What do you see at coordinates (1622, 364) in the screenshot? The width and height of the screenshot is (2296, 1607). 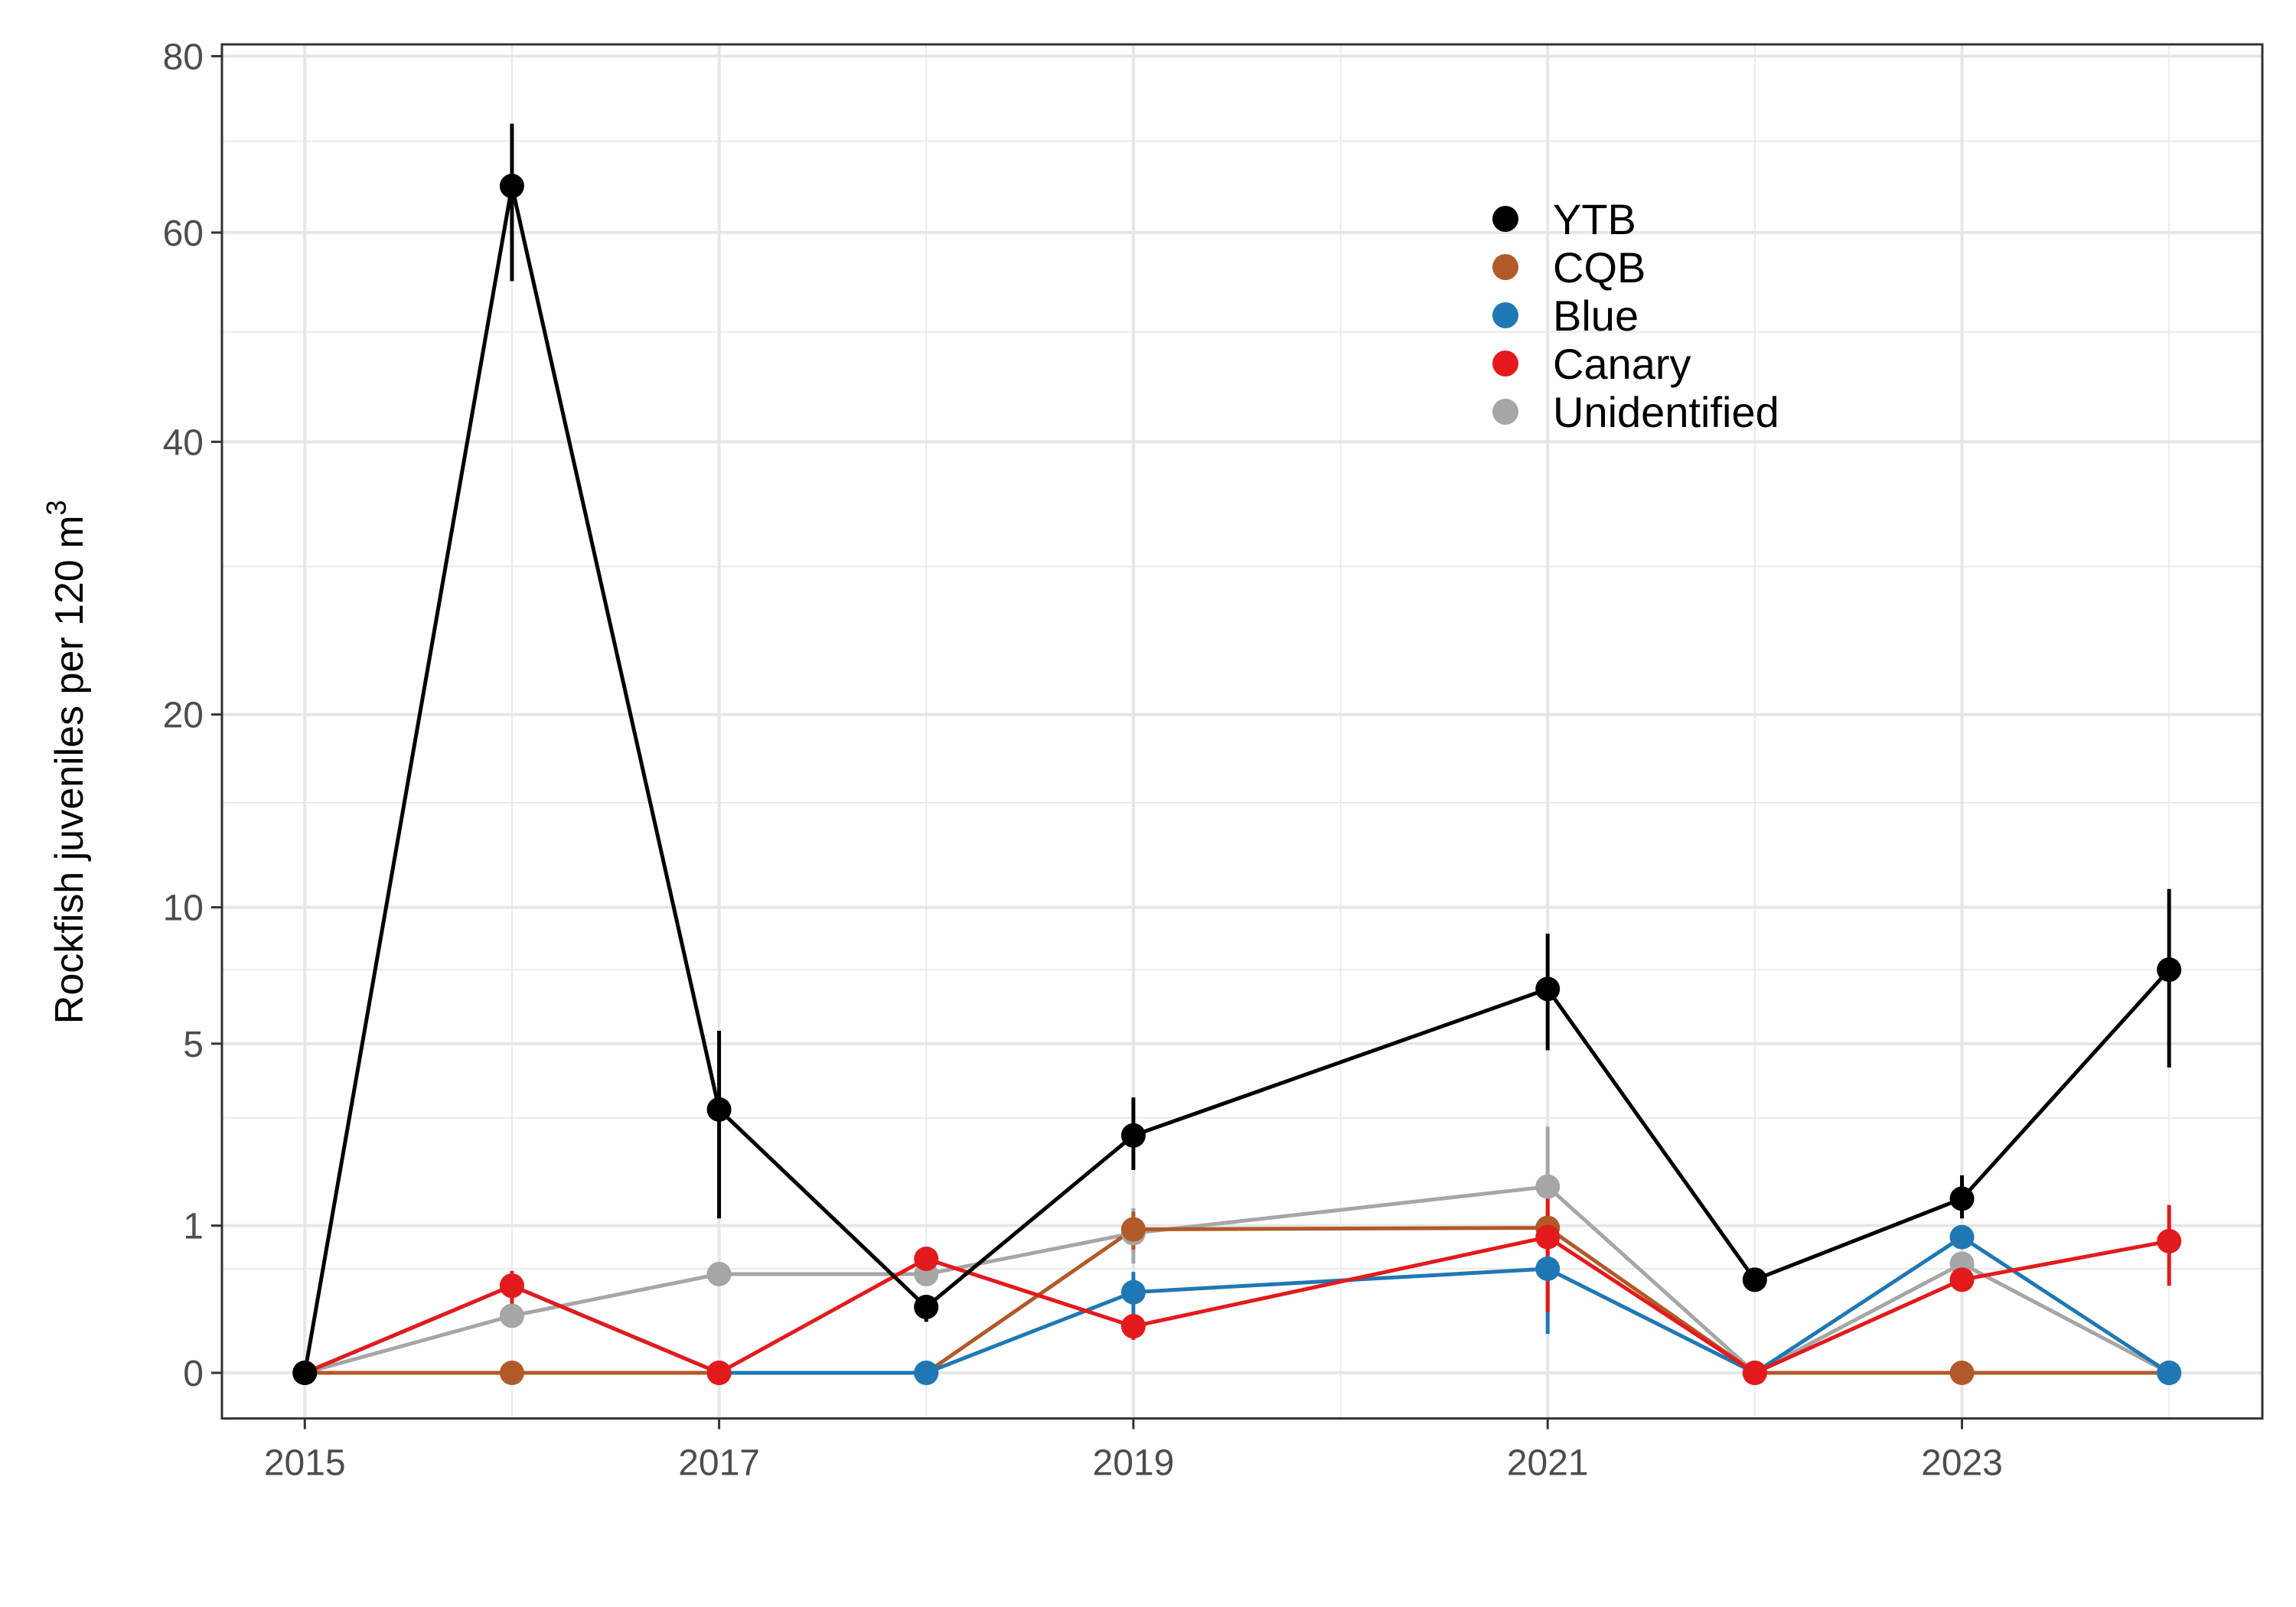 I see `legend-label-canary: Canary` at bounding box center [1622, 364].